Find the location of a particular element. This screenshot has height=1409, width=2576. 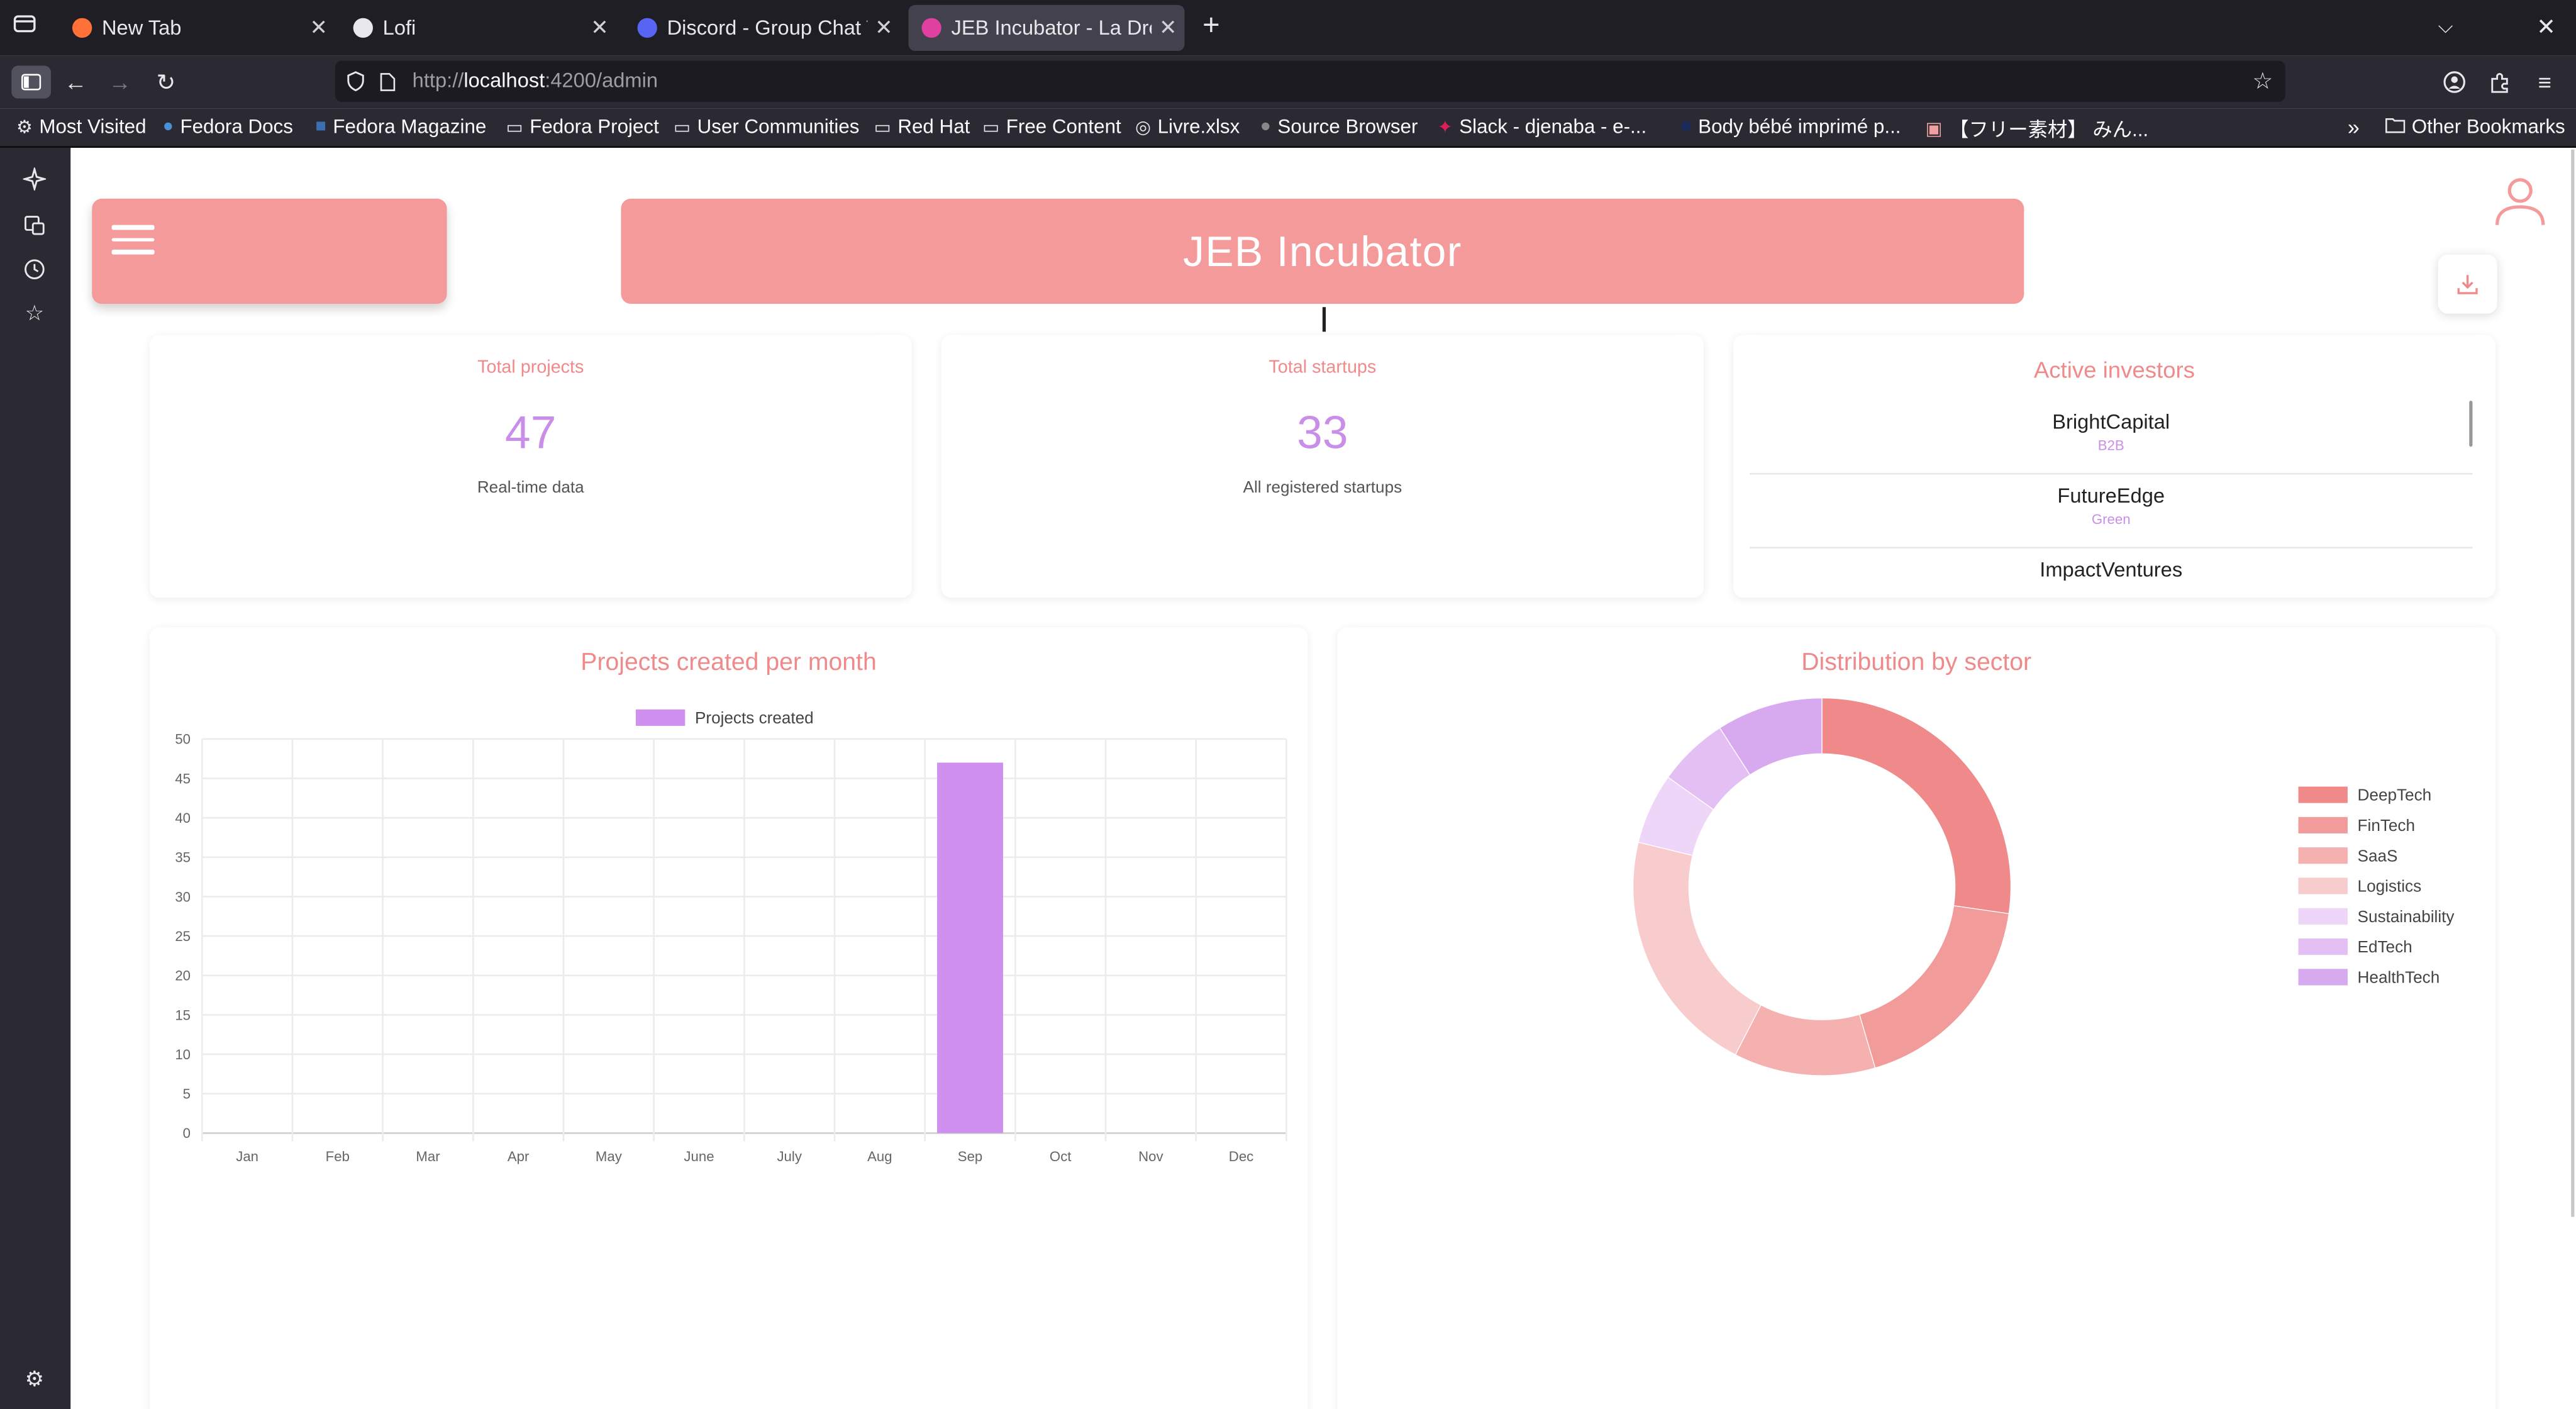

legend-swatch is located at coordinates (2323, 917).